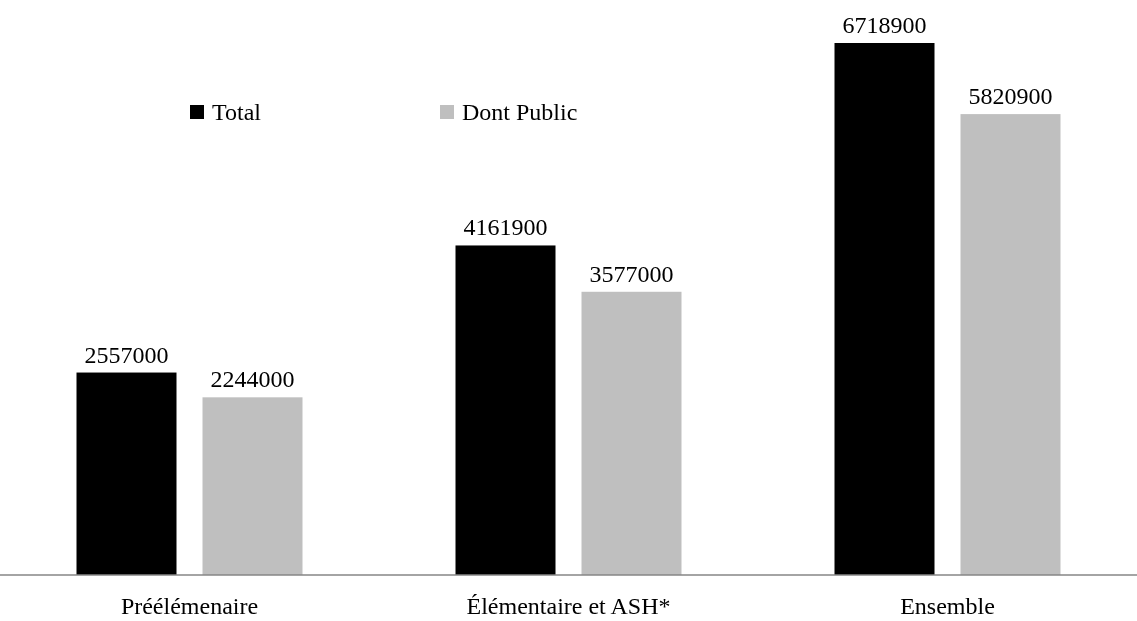  What do you see at coordinates (884, 25) in the screenshot?
I see `data-label: 6718900` at bounding box center [884, 25].